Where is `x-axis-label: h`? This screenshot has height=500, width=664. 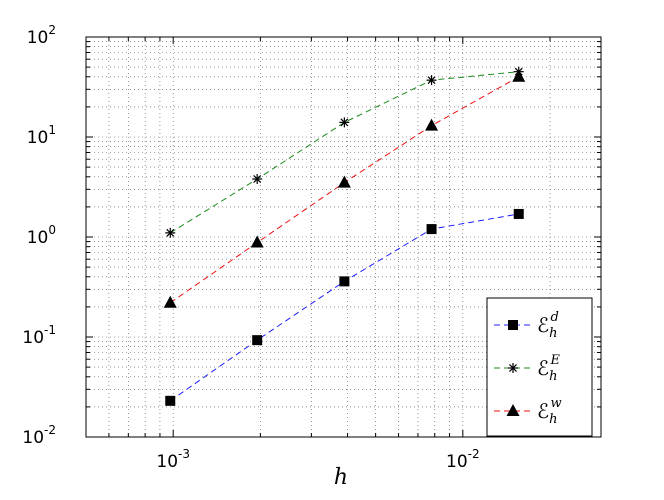 x-axis-label: h is located at coordinates (341, 477).